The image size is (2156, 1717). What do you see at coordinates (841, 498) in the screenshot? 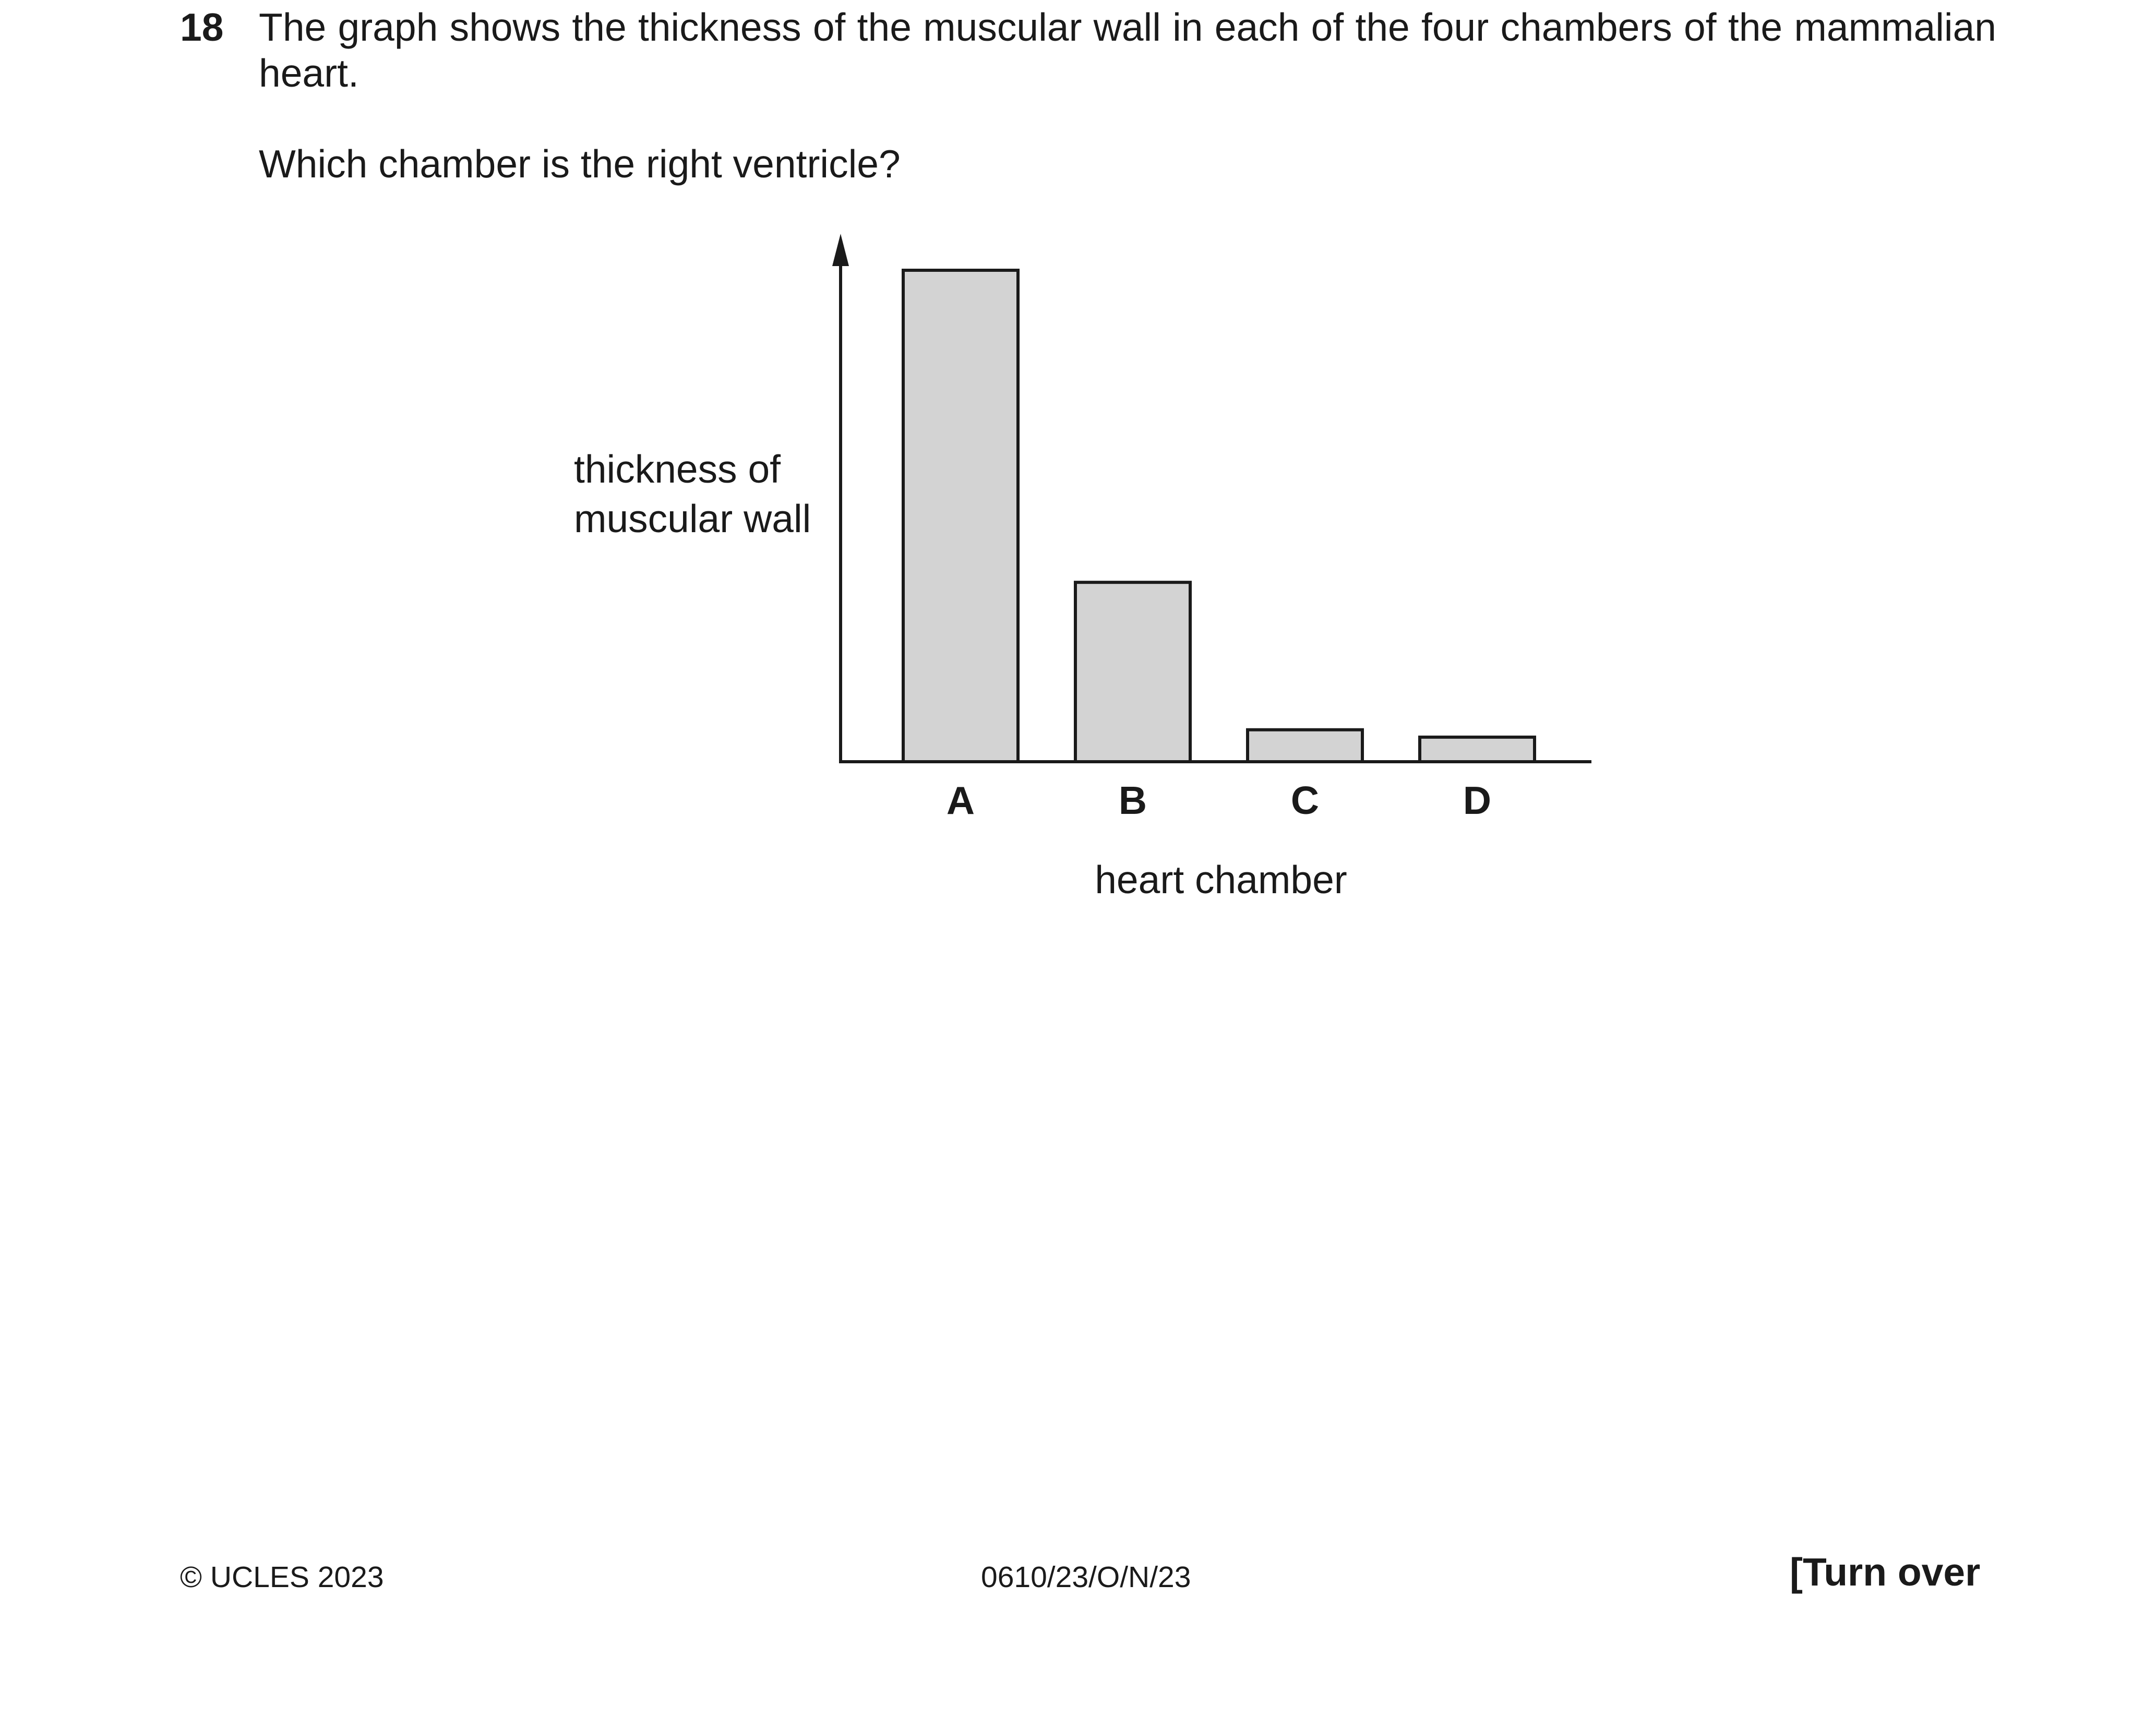
I see `y-axis` at bounding box center [841, 498].